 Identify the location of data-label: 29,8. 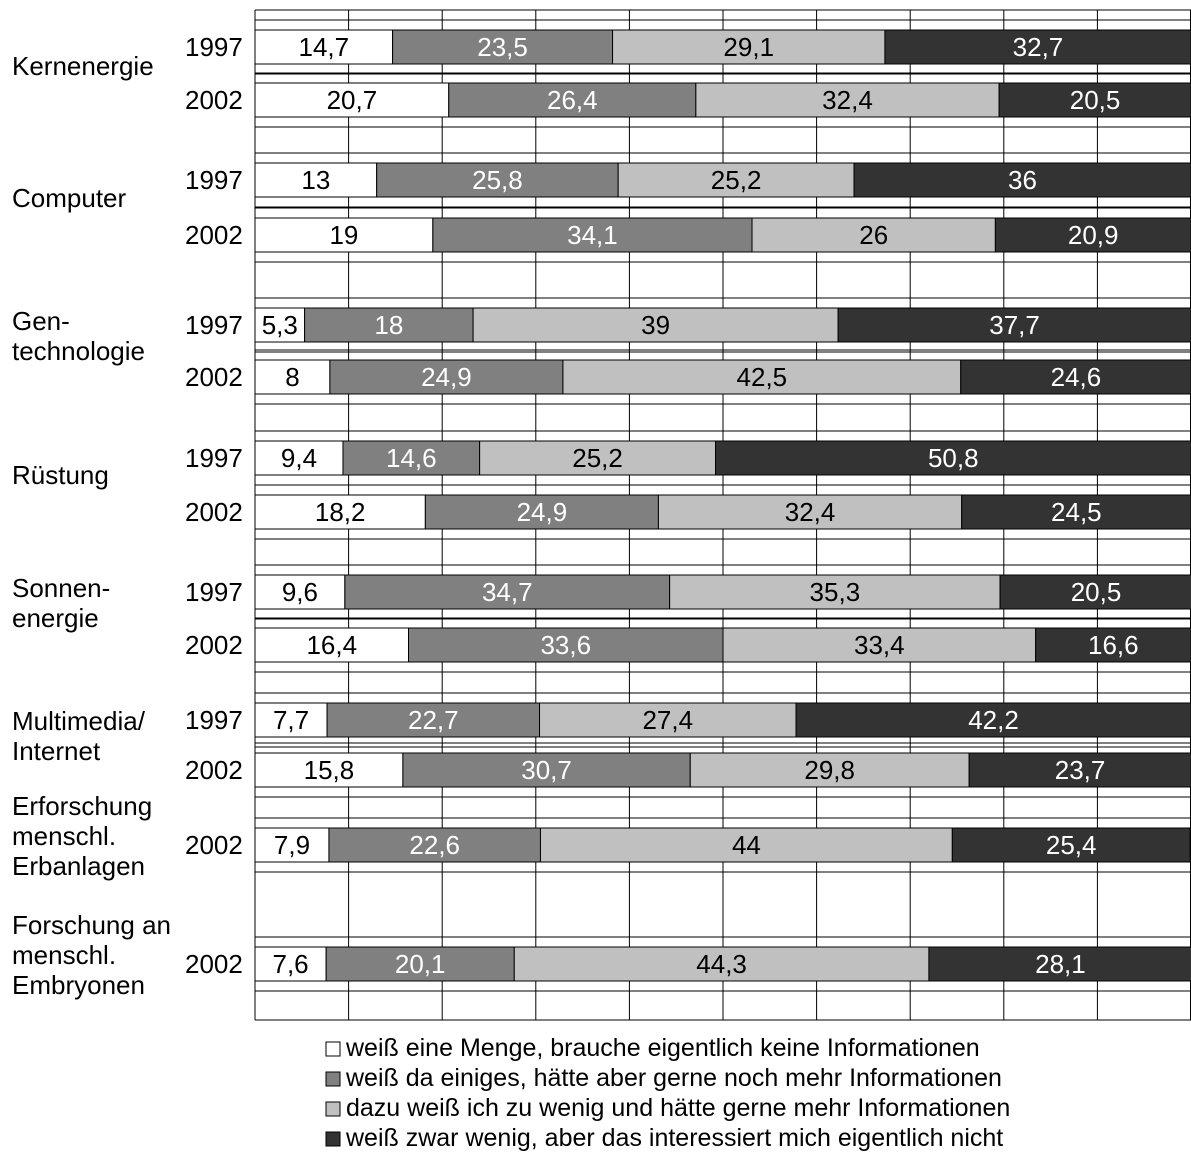
(829, 770).